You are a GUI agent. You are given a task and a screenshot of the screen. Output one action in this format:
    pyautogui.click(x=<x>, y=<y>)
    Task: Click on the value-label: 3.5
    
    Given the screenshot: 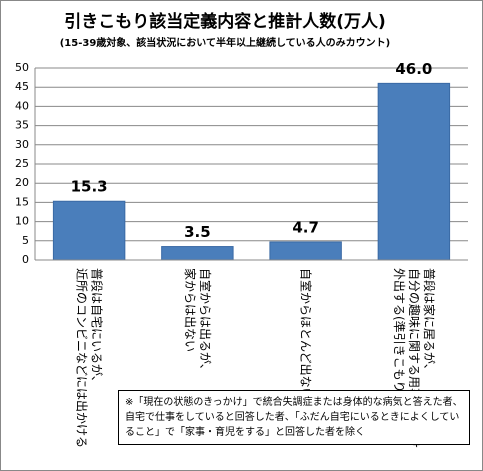 What is the action you would take?
    pyautogui.click(x=197, y=232)
    